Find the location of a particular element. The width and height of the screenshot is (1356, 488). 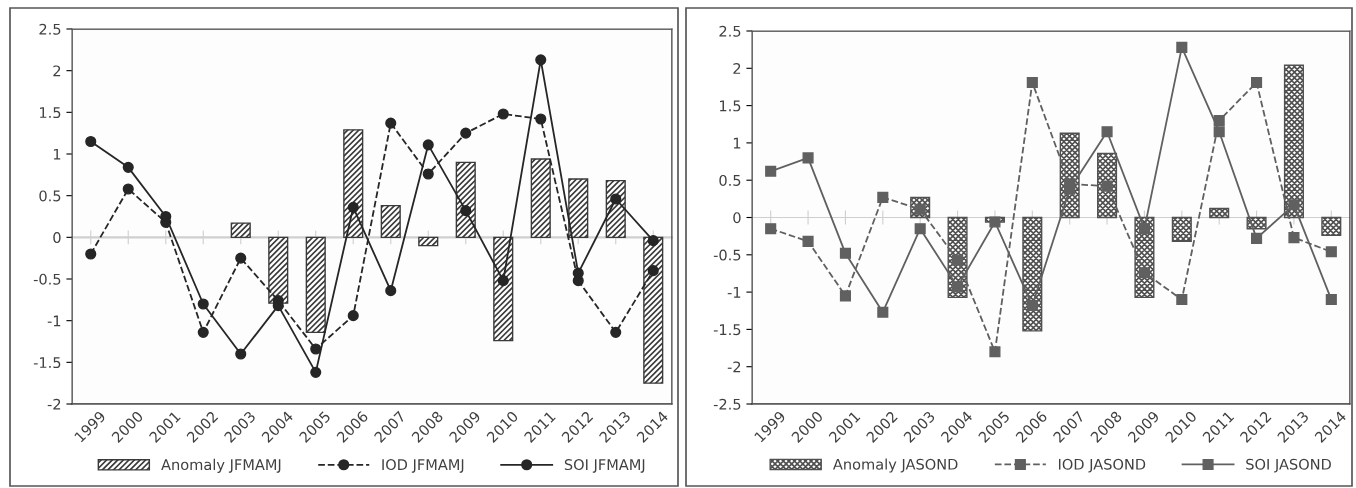

legend-label: SOI JASOND is located at coordinates (1288, 465).